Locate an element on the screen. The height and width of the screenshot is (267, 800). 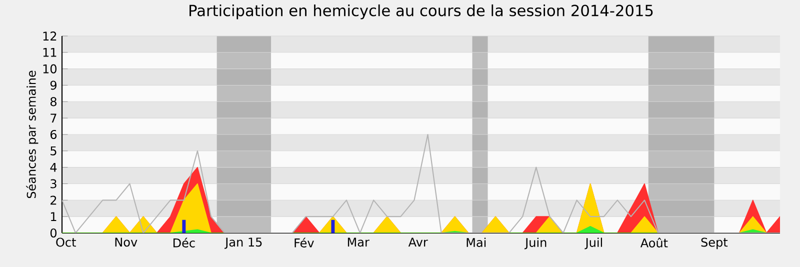
y-tick-label: 10 is located at coordinates (50, 69).